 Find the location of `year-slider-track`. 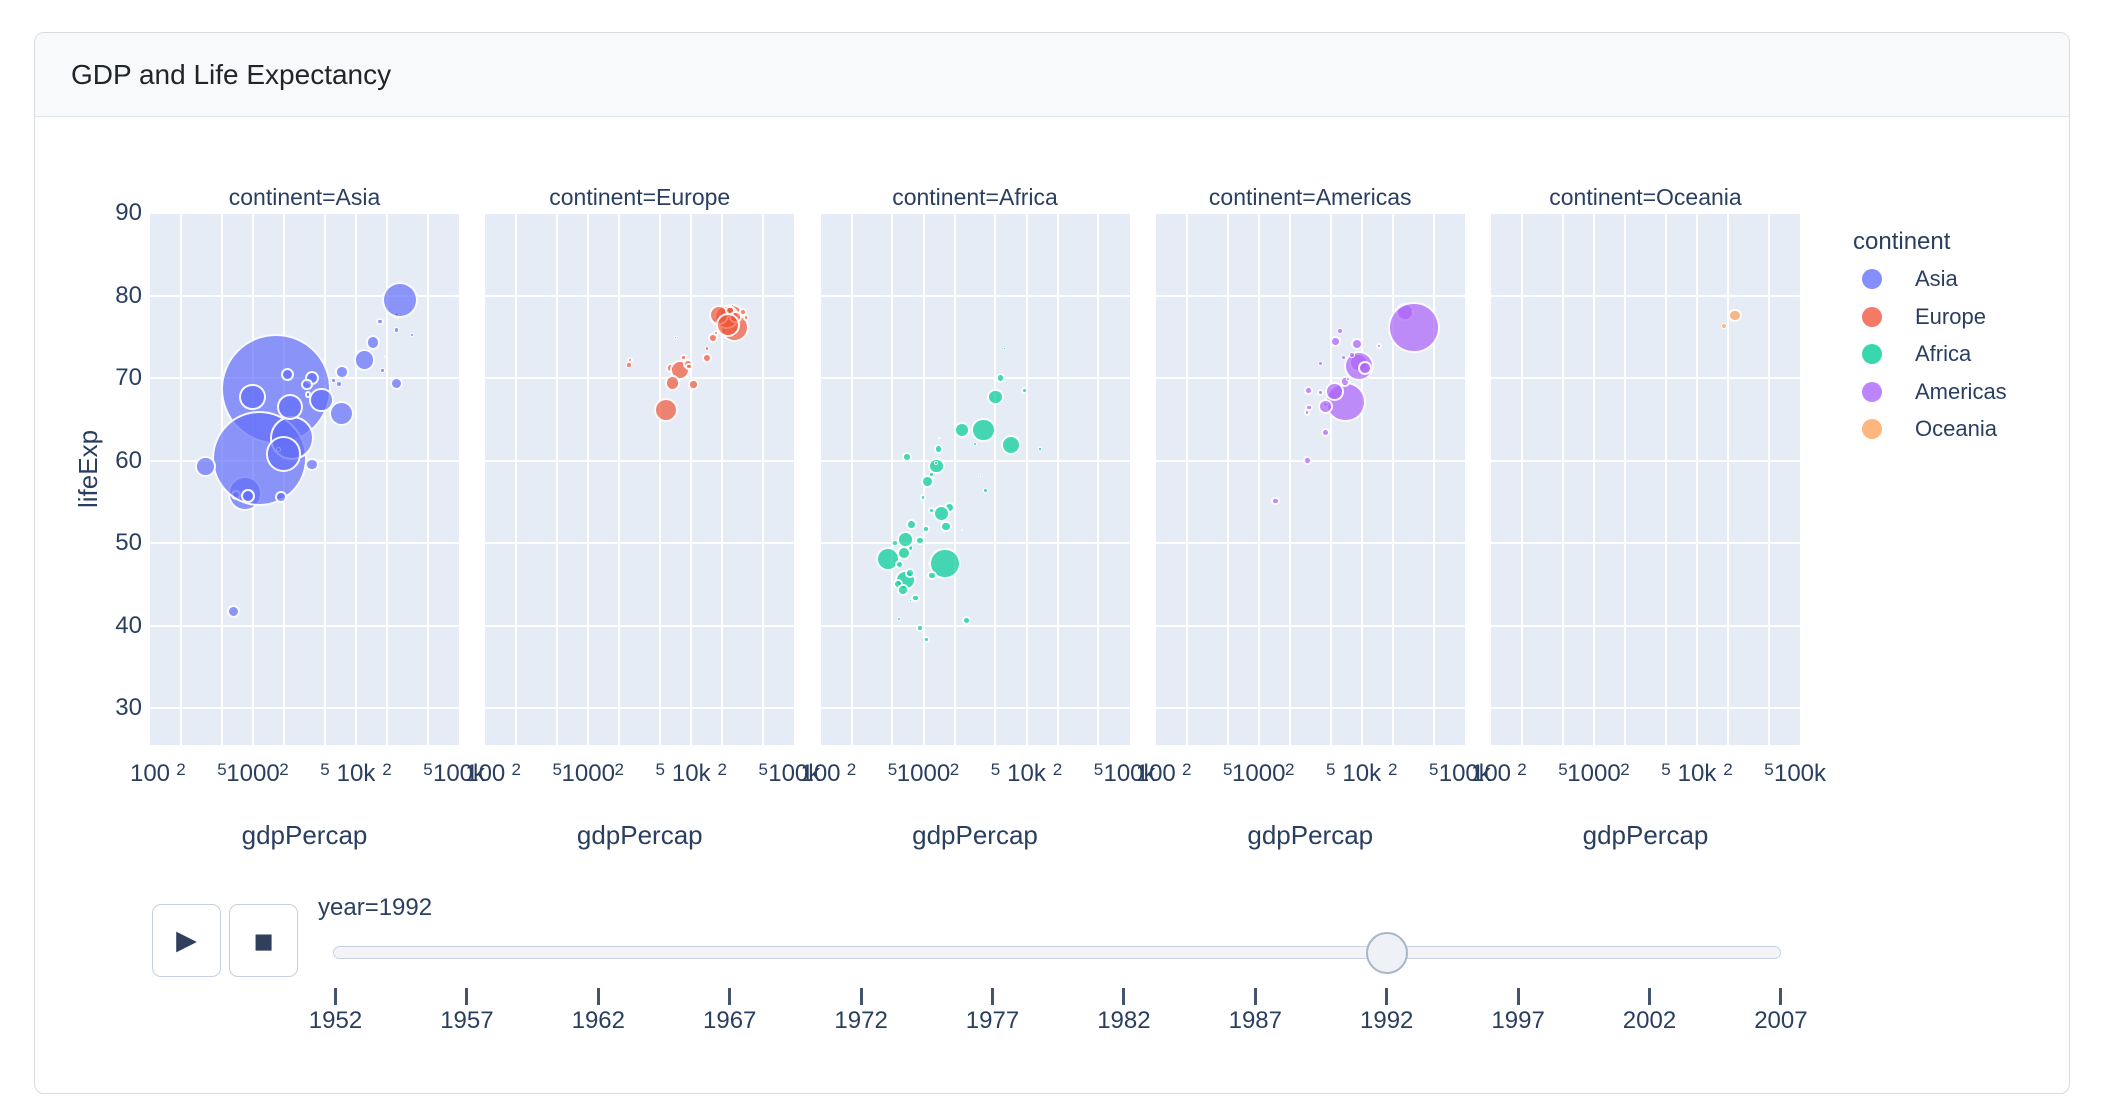

year-slider-track is located at coordinates (1057, 952).